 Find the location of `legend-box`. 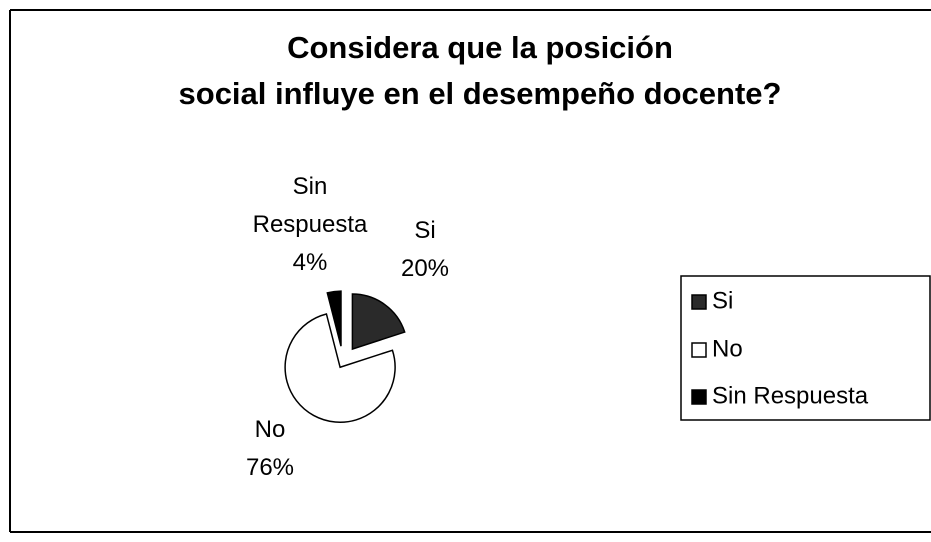

legend-box is located at coordinates (805, 348).